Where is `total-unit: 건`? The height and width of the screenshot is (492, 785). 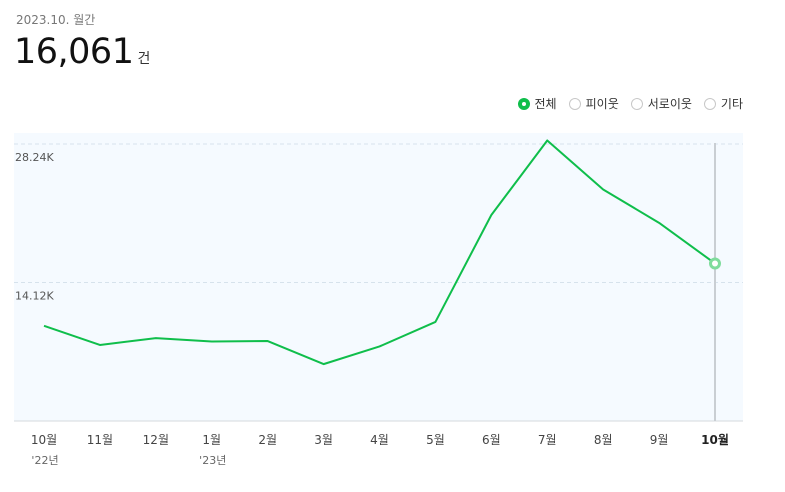
total-unit: 건 is located at coordinates (144, 59).